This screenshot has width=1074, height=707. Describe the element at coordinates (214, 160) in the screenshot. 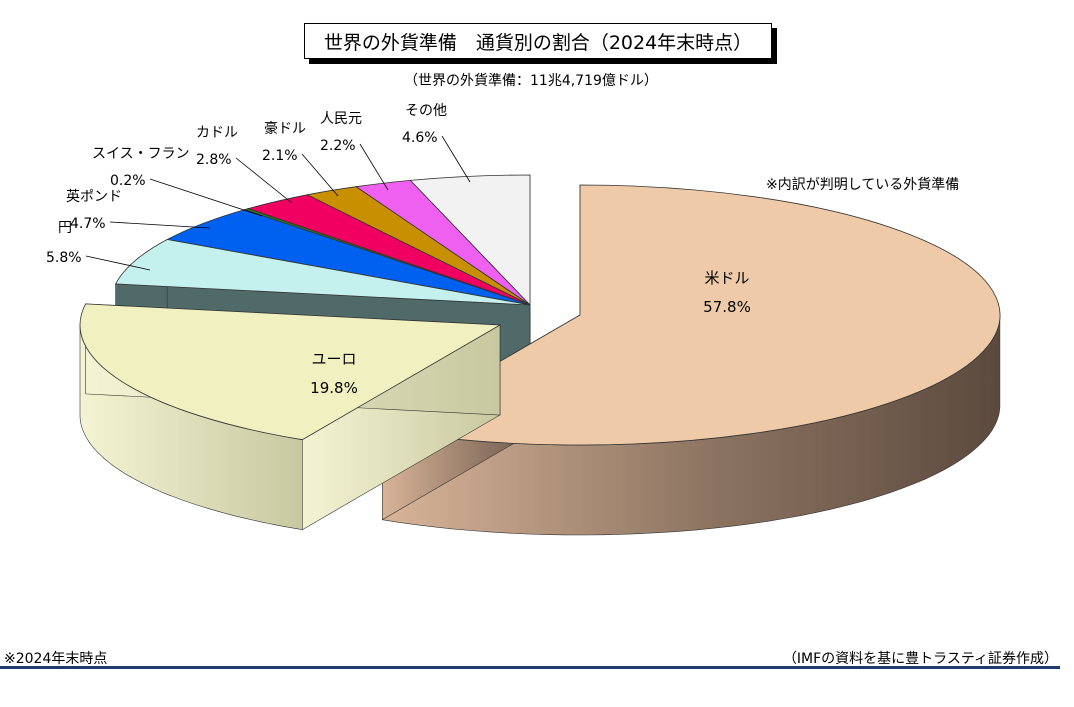

I see `slice-value-6: 2.8%` at that location.